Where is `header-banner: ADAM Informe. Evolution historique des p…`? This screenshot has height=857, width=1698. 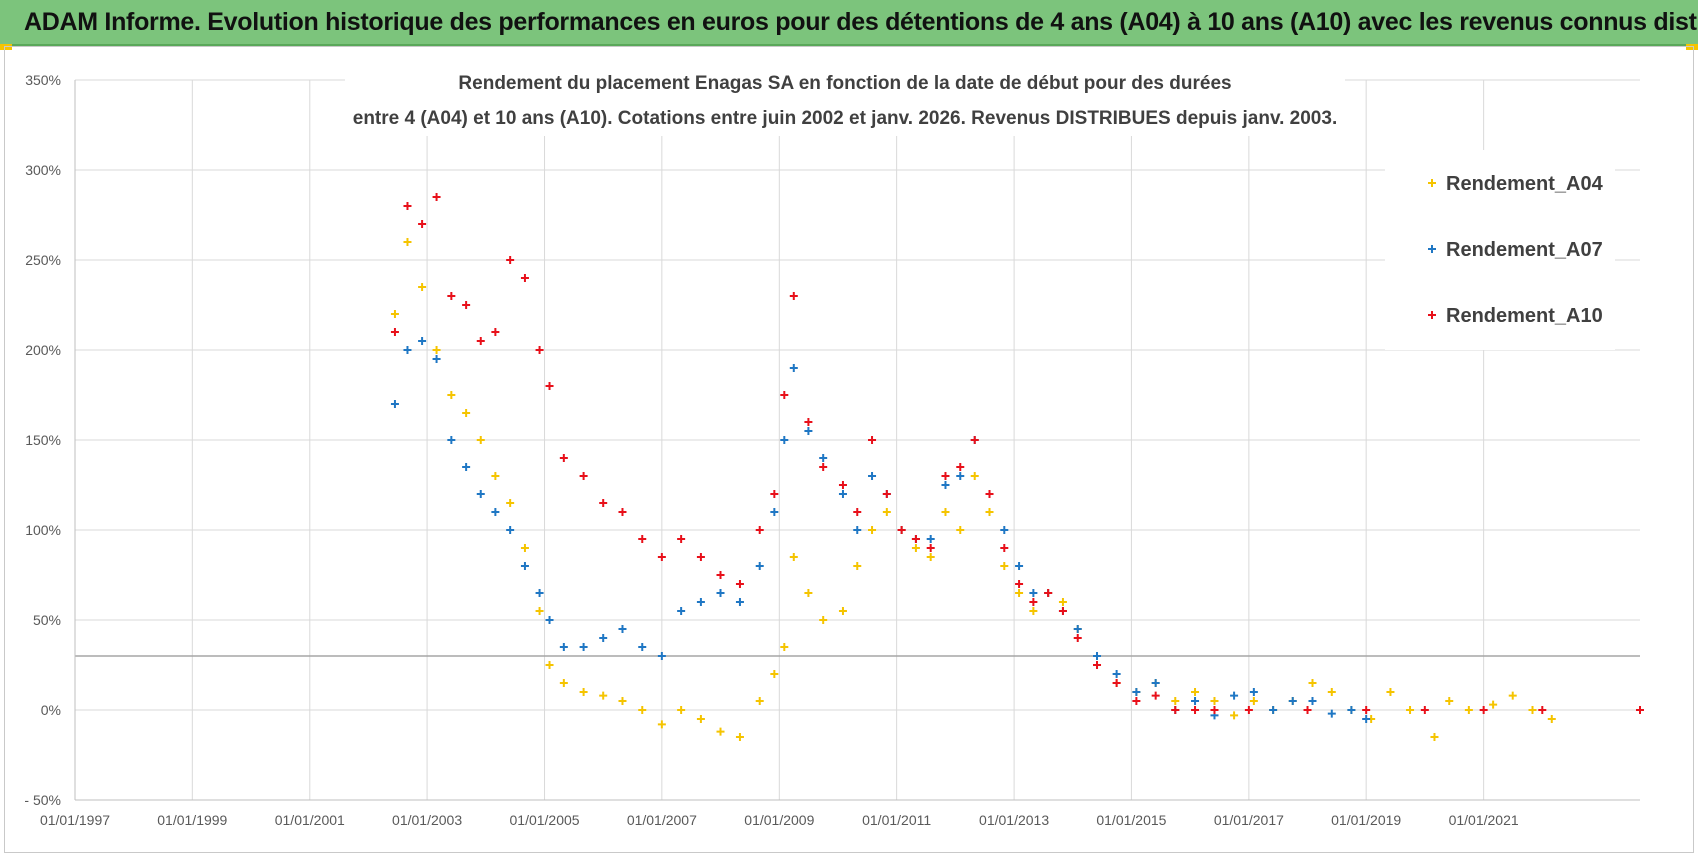 header-banner: ADAM Informe. Evolution historique des p… is located at coordinates (849, 23).